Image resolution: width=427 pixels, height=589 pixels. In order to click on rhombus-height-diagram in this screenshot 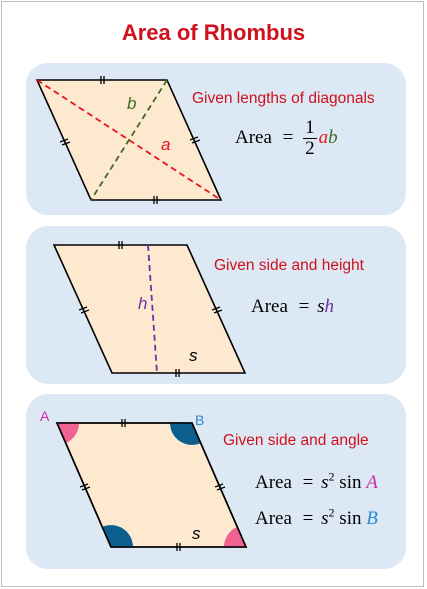, I will do `click(149, 309)`.